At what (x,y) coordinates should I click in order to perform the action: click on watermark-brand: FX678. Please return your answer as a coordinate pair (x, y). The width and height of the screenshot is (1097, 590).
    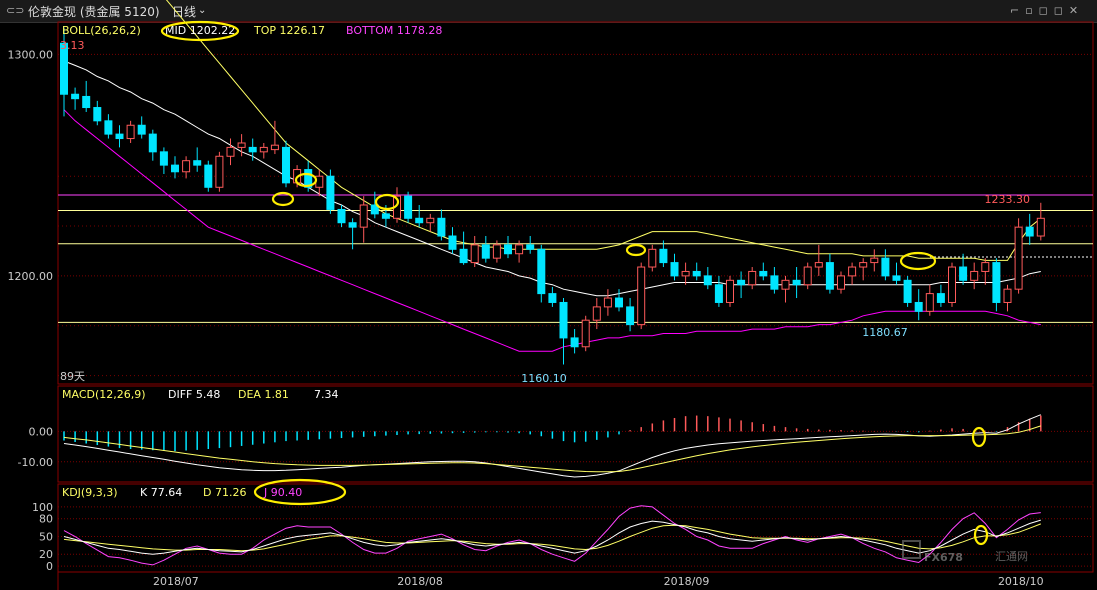
    Looking at the image, I should click on (943, 557).